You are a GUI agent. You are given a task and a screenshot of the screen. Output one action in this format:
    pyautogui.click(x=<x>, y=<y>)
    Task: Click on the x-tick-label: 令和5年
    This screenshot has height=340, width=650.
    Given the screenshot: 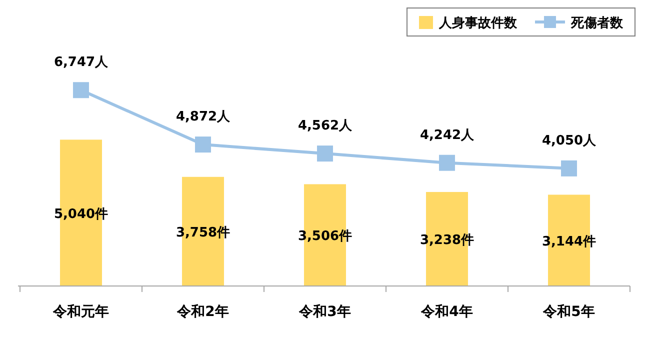 What is the action you would take?
    pyautogui.click(x=568, y=312)
    